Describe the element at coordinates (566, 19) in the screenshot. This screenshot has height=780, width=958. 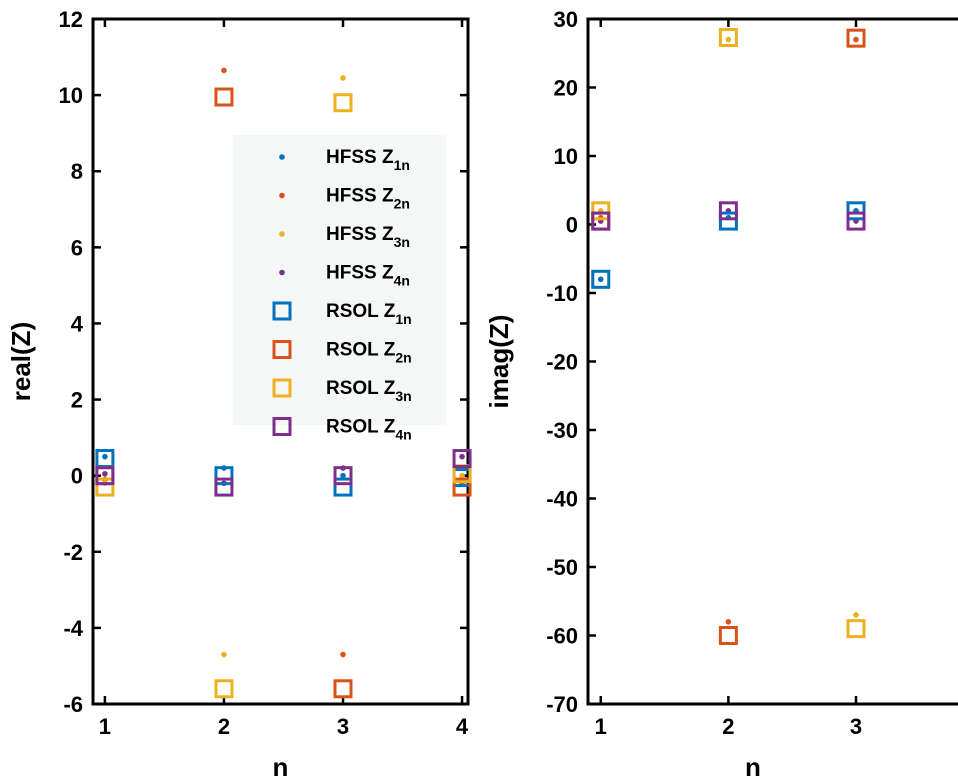
I see `y-tick-label: 30` at that location.